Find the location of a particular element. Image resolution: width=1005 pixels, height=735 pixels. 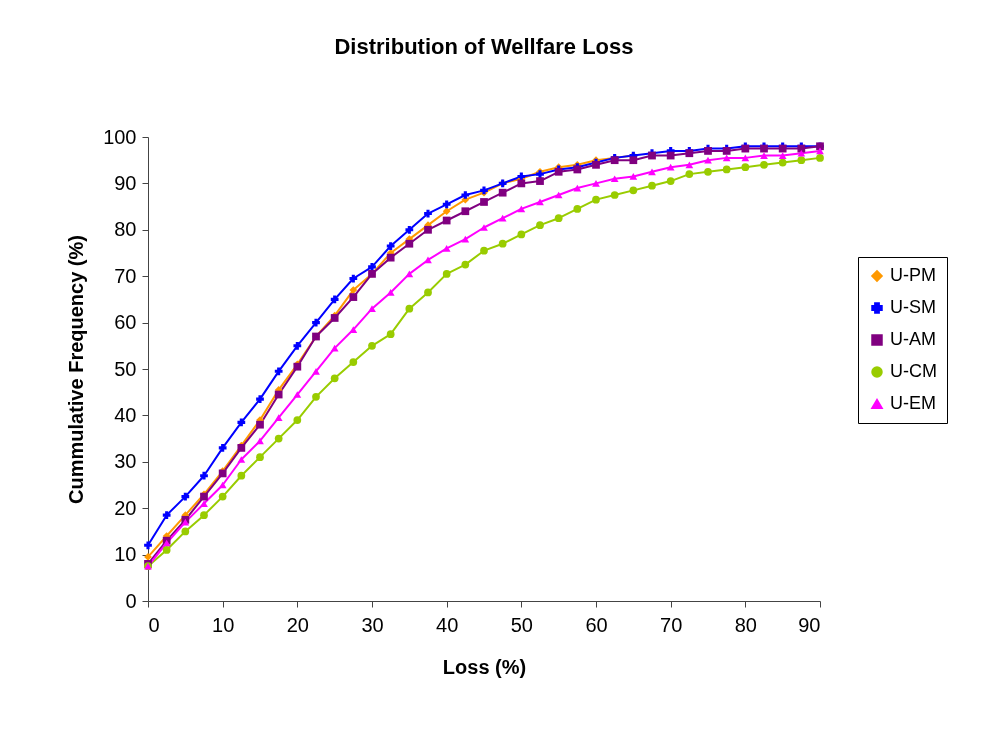

y-tick-label: 100 is located at coordinates (120, 136).